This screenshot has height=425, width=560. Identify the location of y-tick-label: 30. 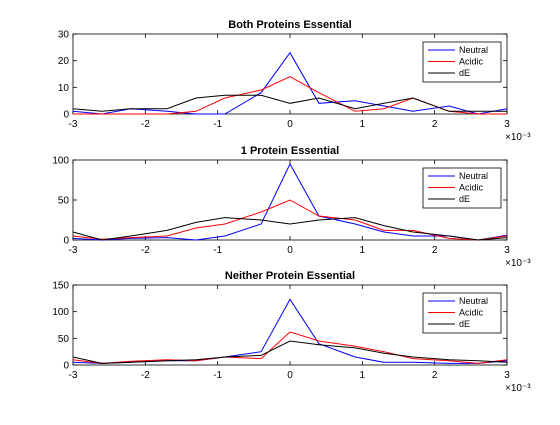
(64, 35).